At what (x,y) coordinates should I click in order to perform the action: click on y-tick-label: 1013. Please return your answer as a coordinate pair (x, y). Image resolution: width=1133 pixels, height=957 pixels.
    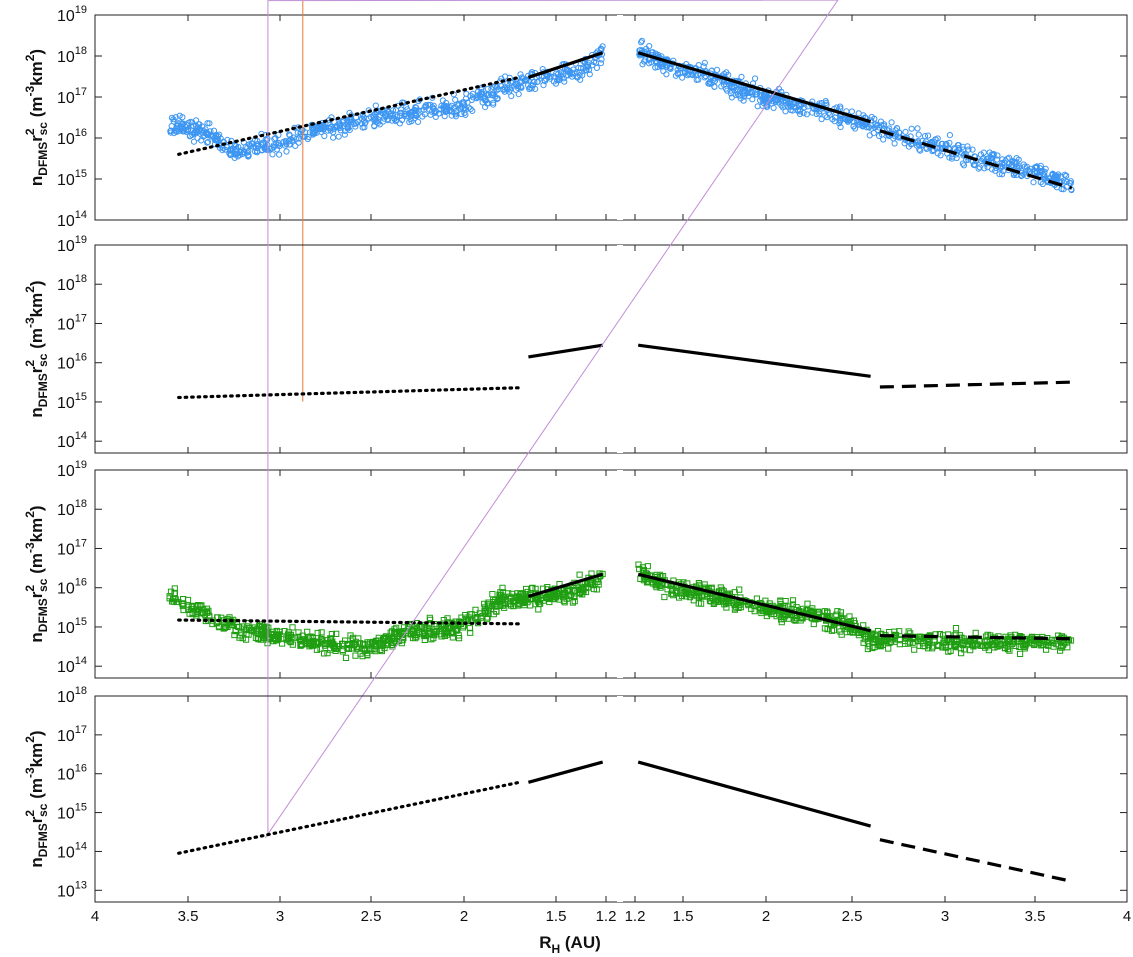
    Looking at the image, I should click on (72, 889).